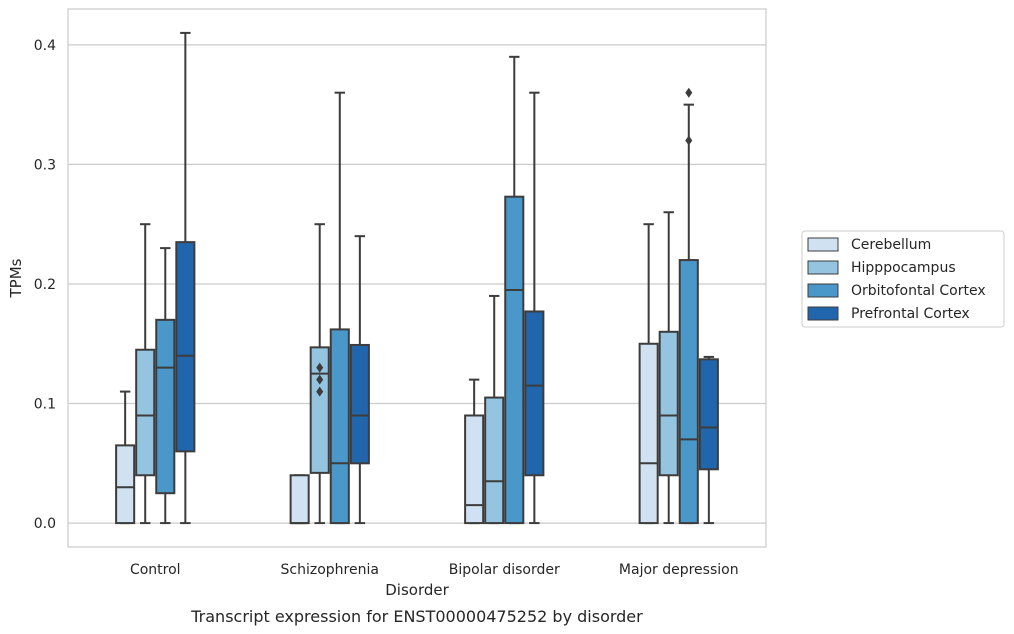 This screenshot has height=634, width=1014. What do you see at coordinates (45, 165) in the screenshot?
I see `y-tick-label: 0.3` at bounding box center [45, 165].